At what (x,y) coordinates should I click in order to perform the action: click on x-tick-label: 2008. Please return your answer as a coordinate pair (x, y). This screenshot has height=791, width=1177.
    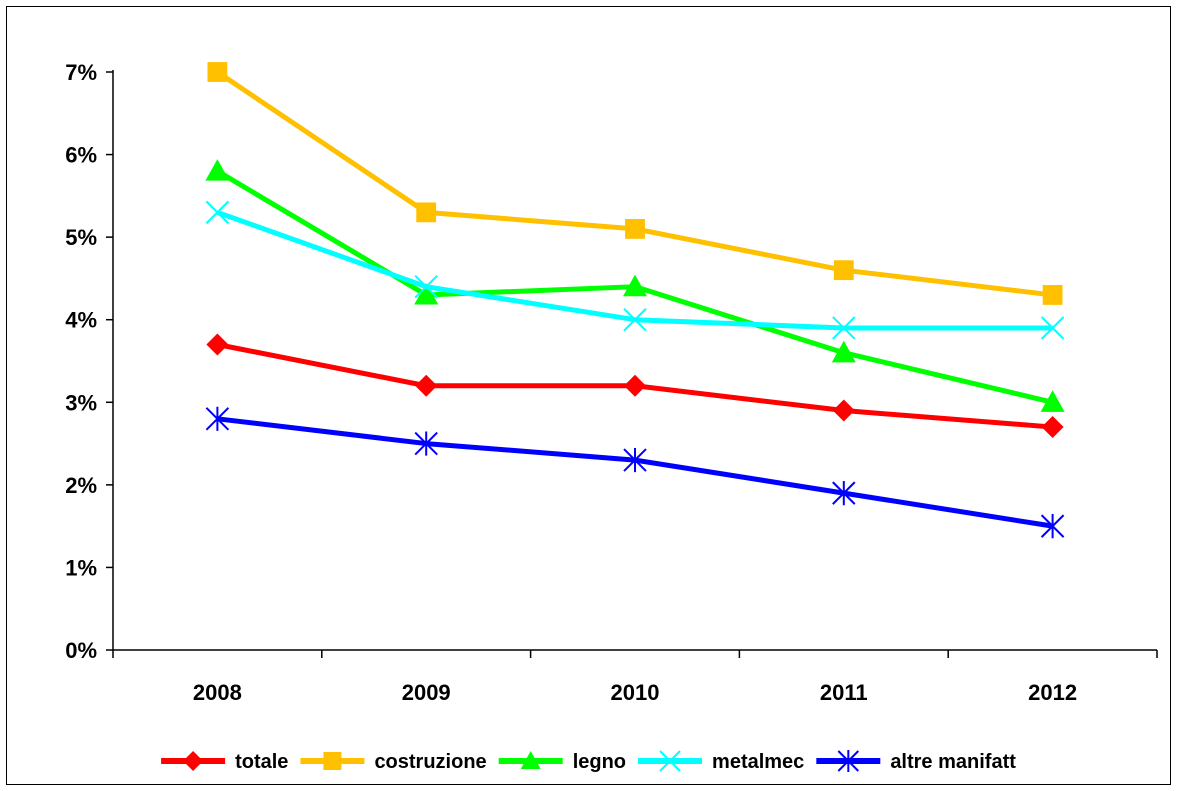
    Looking at the image, I should click on (217, 692).